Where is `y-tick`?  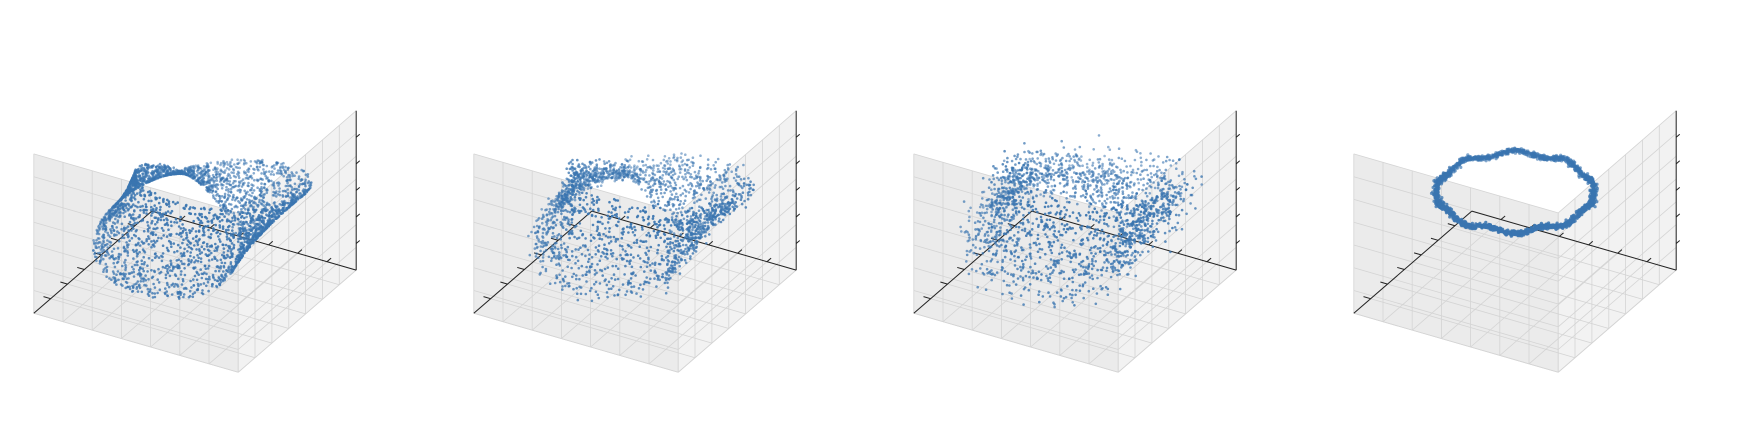
y-tick is located at coordinates (212, 226).